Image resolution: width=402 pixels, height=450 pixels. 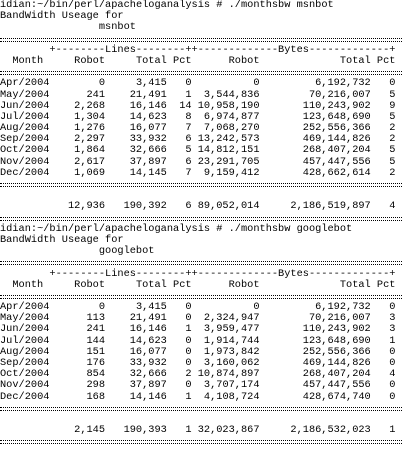 What do you see at coordinates (90, 139) in the screenshot?
I see `value: 2,297` at bounding box center [90, 139].